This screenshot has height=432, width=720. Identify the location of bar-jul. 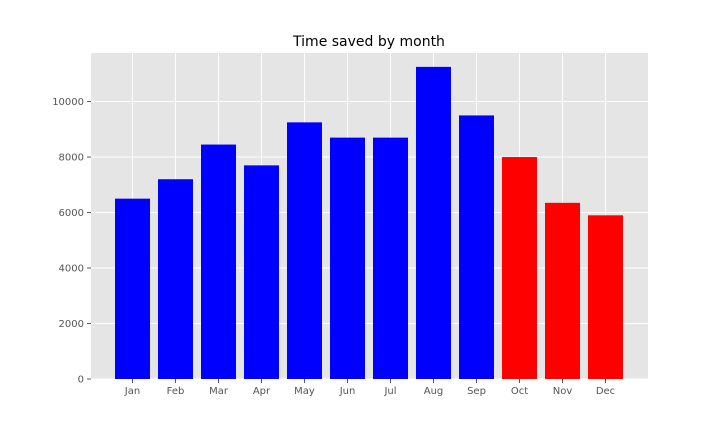
(390, 258).